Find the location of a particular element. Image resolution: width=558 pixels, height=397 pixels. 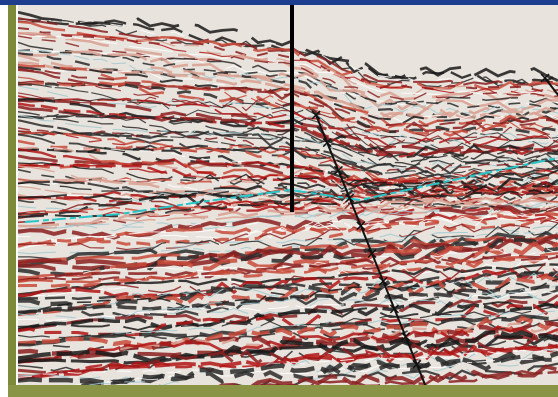

top-bar is located at coordinates (279, 2).